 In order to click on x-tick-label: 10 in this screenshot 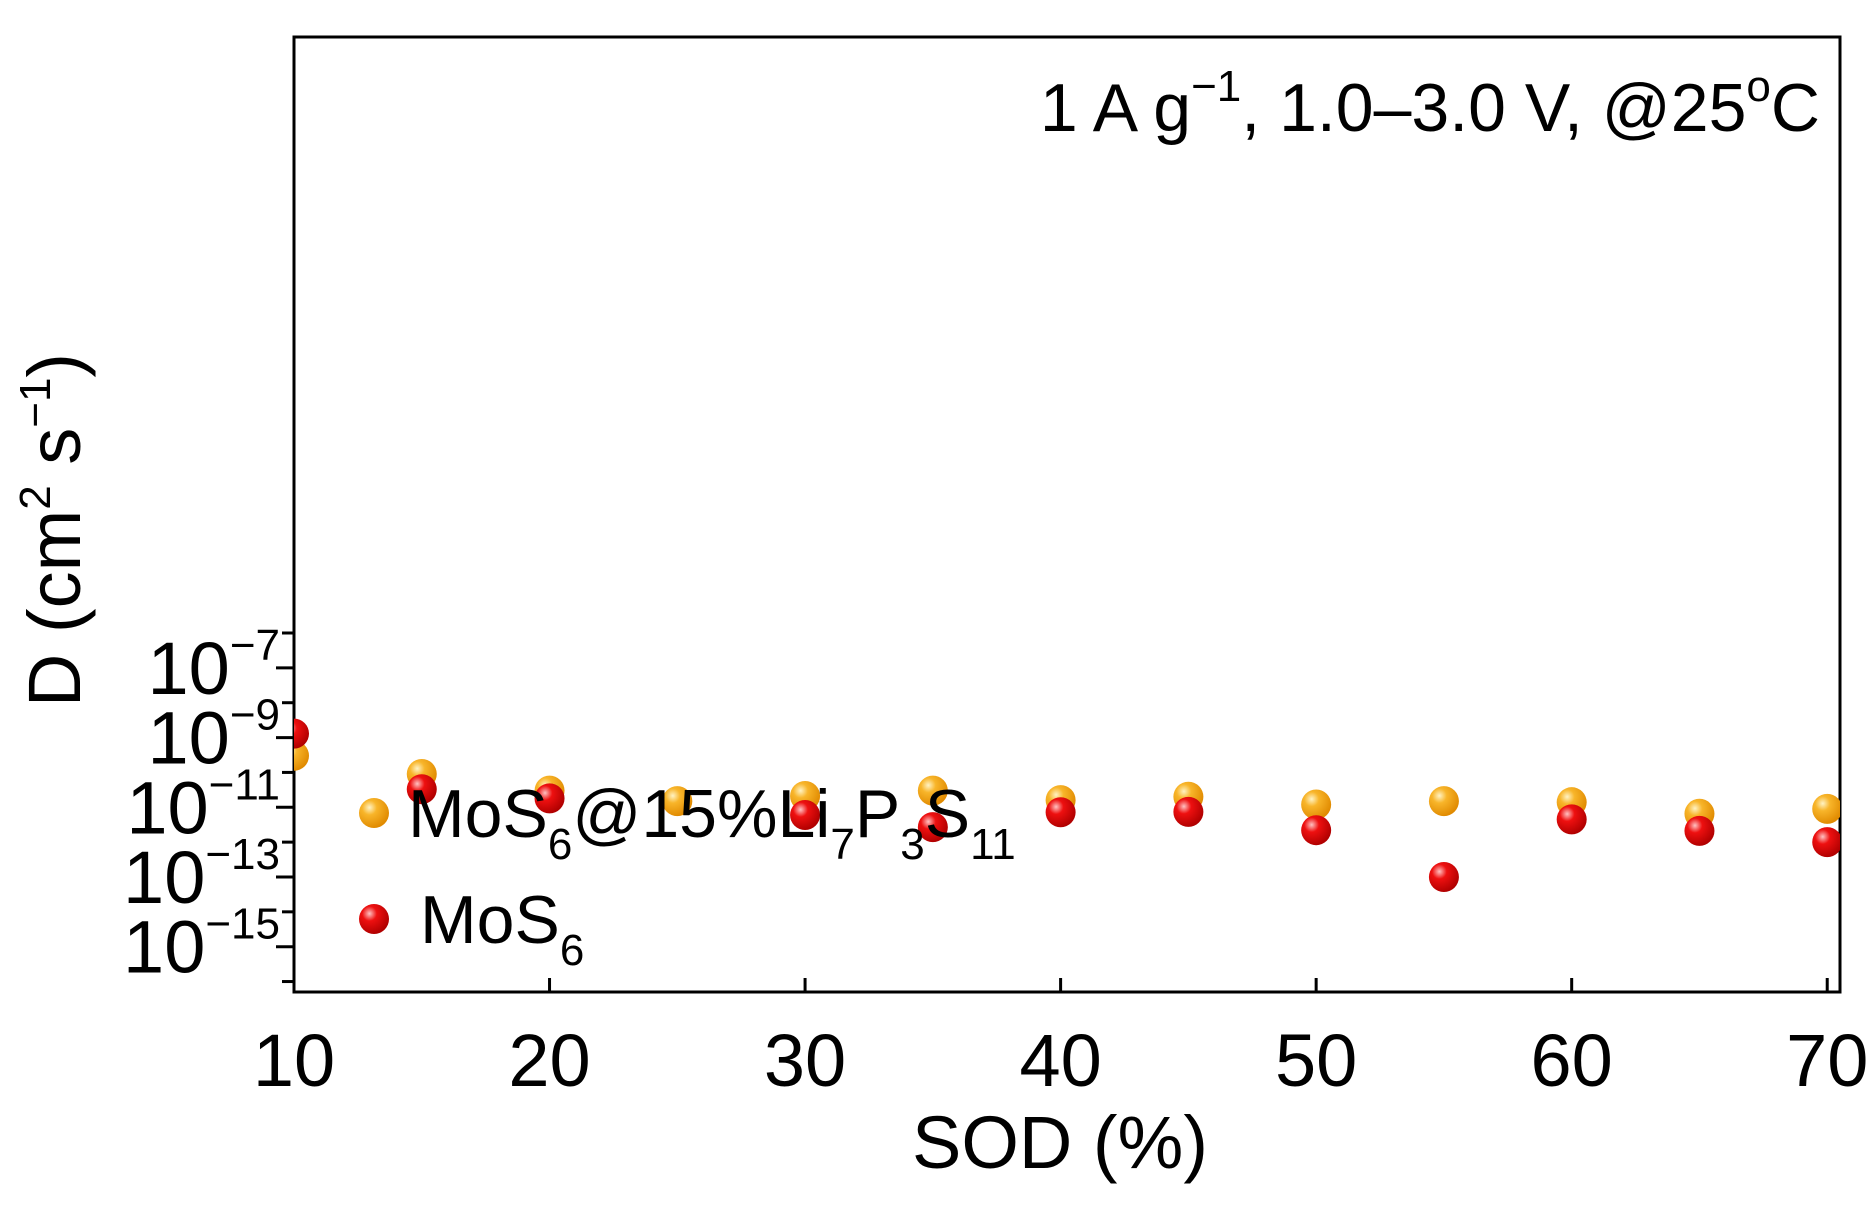, I will do `click(294, 1060)`.